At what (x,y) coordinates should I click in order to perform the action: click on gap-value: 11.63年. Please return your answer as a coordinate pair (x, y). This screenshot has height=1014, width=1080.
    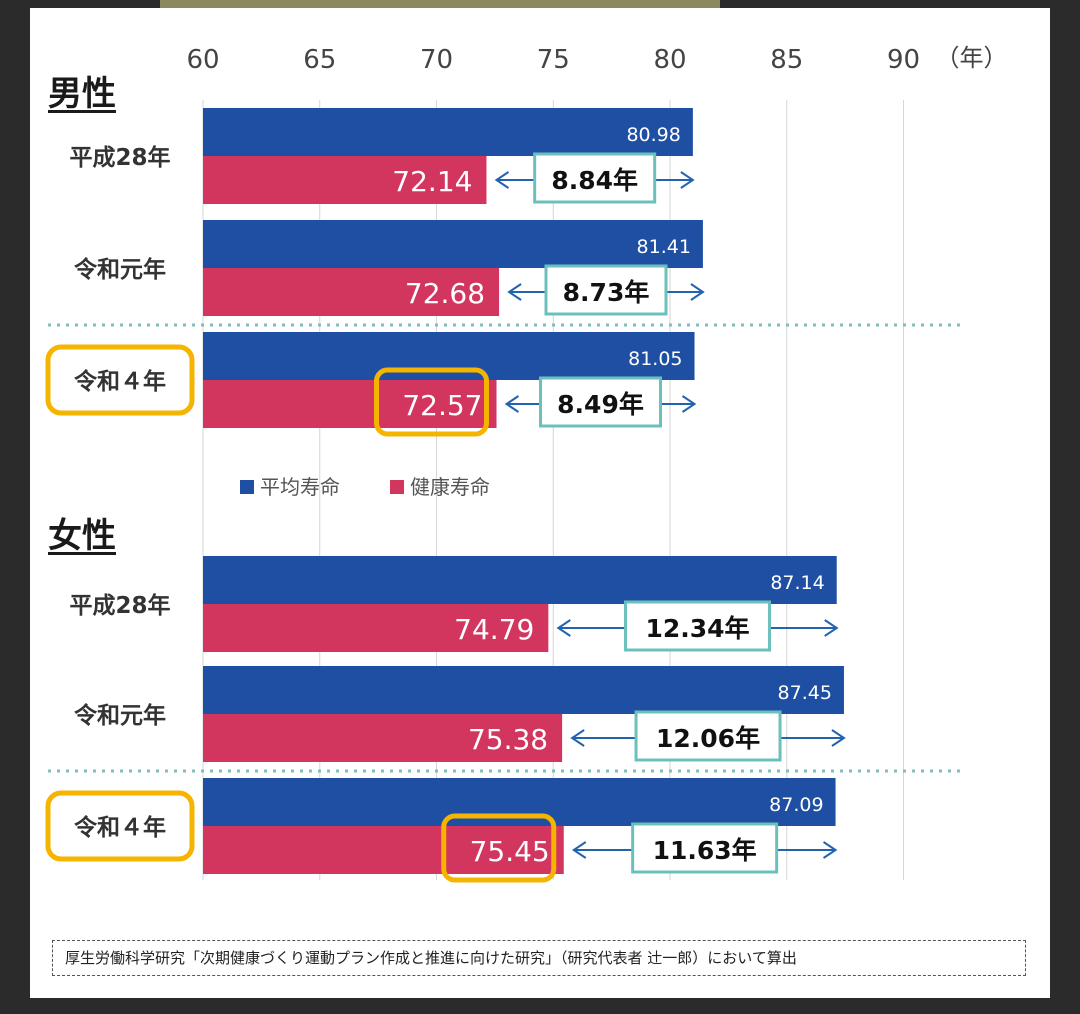
    Looking at the image, I should click on (705, 850).